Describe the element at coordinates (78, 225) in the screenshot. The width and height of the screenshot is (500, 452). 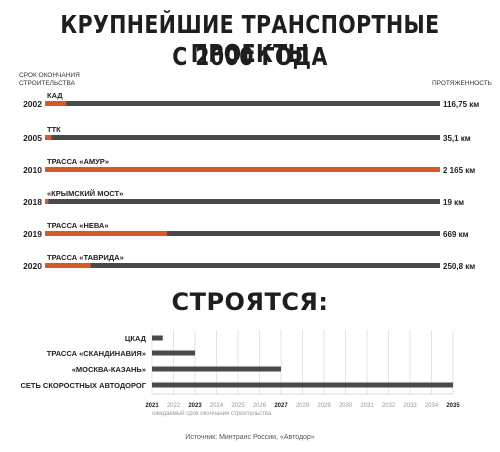
I see `project-name-label: ТРАССА «НЕВА»` at that location.